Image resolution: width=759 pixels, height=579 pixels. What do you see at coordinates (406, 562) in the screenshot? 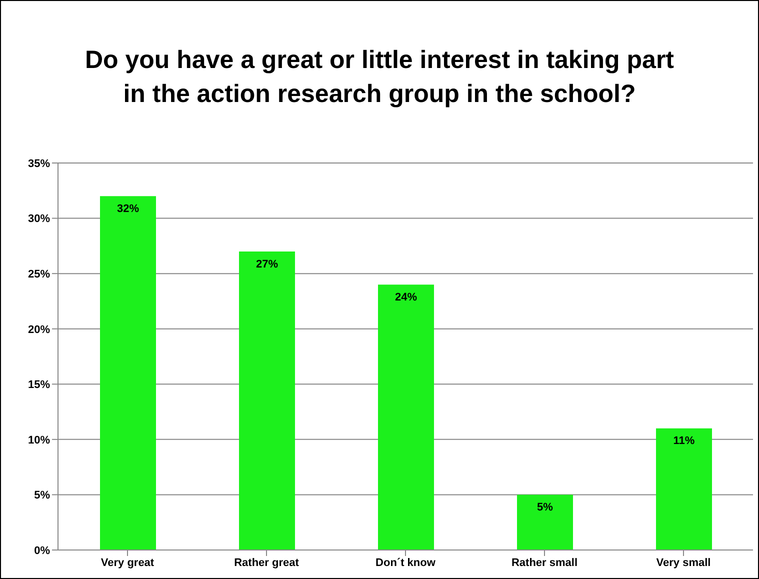
I see `x-tick-label: Don´t know` at bounding box center [406, 562].